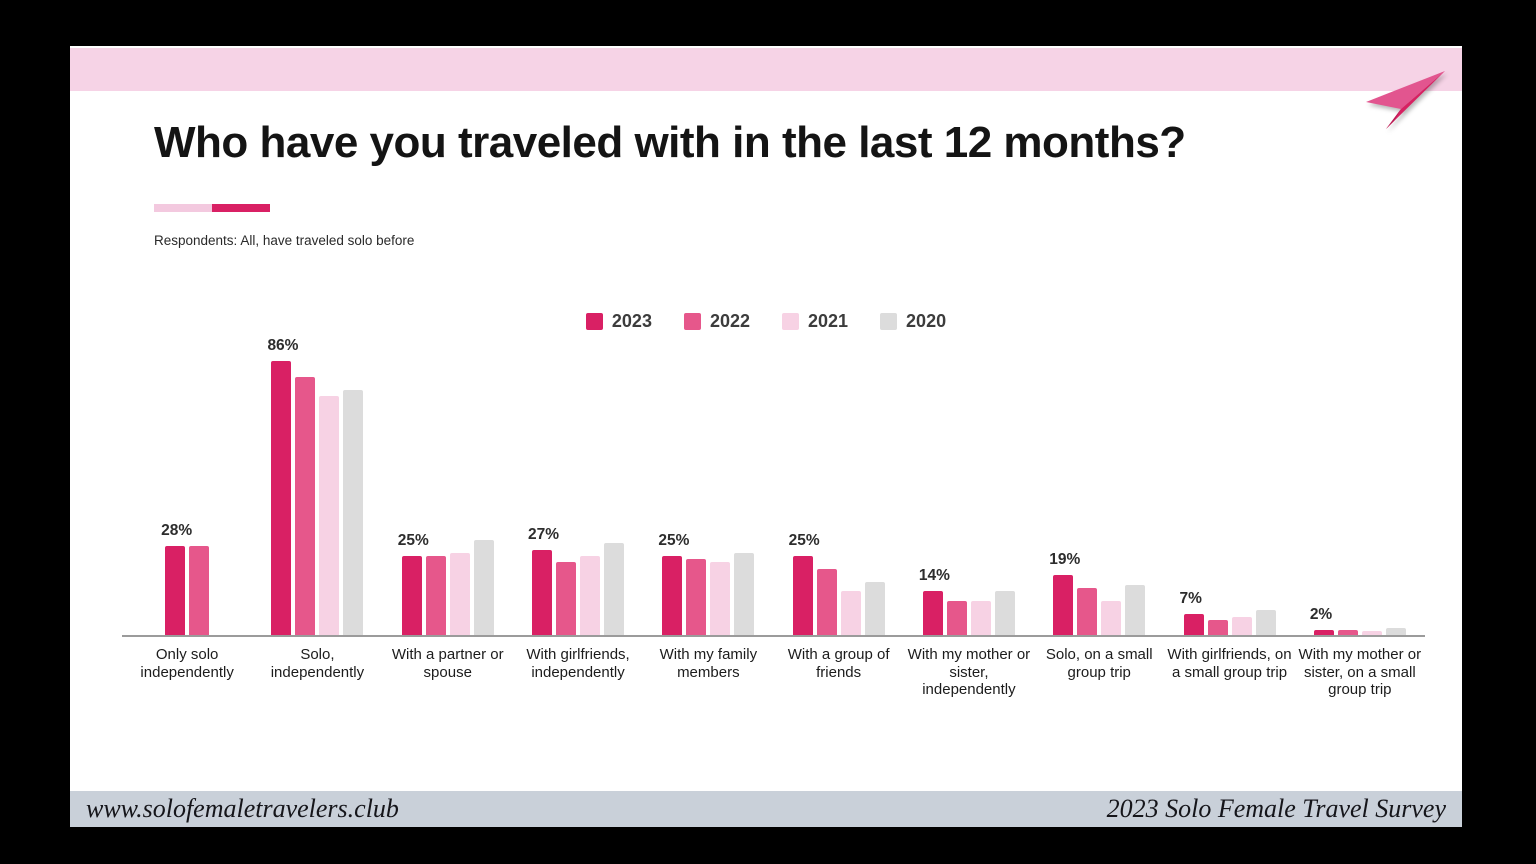 Image resolution: width=1536 pixels, height=864 pixels. I want to click on category-label: With my mother or sister, independently, so click(969, 672).